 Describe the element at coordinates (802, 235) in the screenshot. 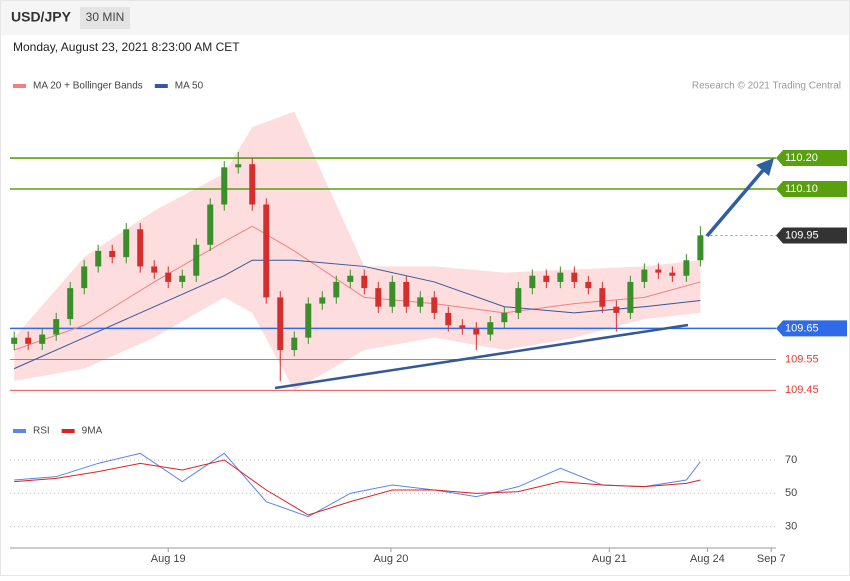

I see `level-label: 109.95` at that location.